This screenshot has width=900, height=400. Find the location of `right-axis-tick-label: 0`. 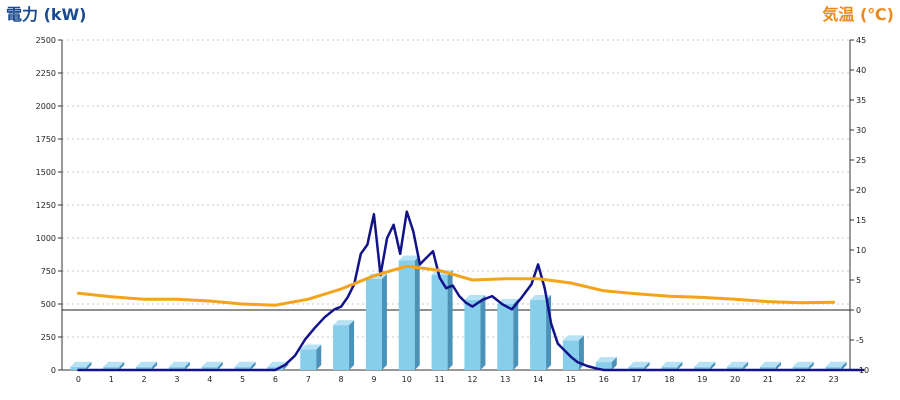

right-axis-tick-label: 0 is located at coordinates (858, 310).